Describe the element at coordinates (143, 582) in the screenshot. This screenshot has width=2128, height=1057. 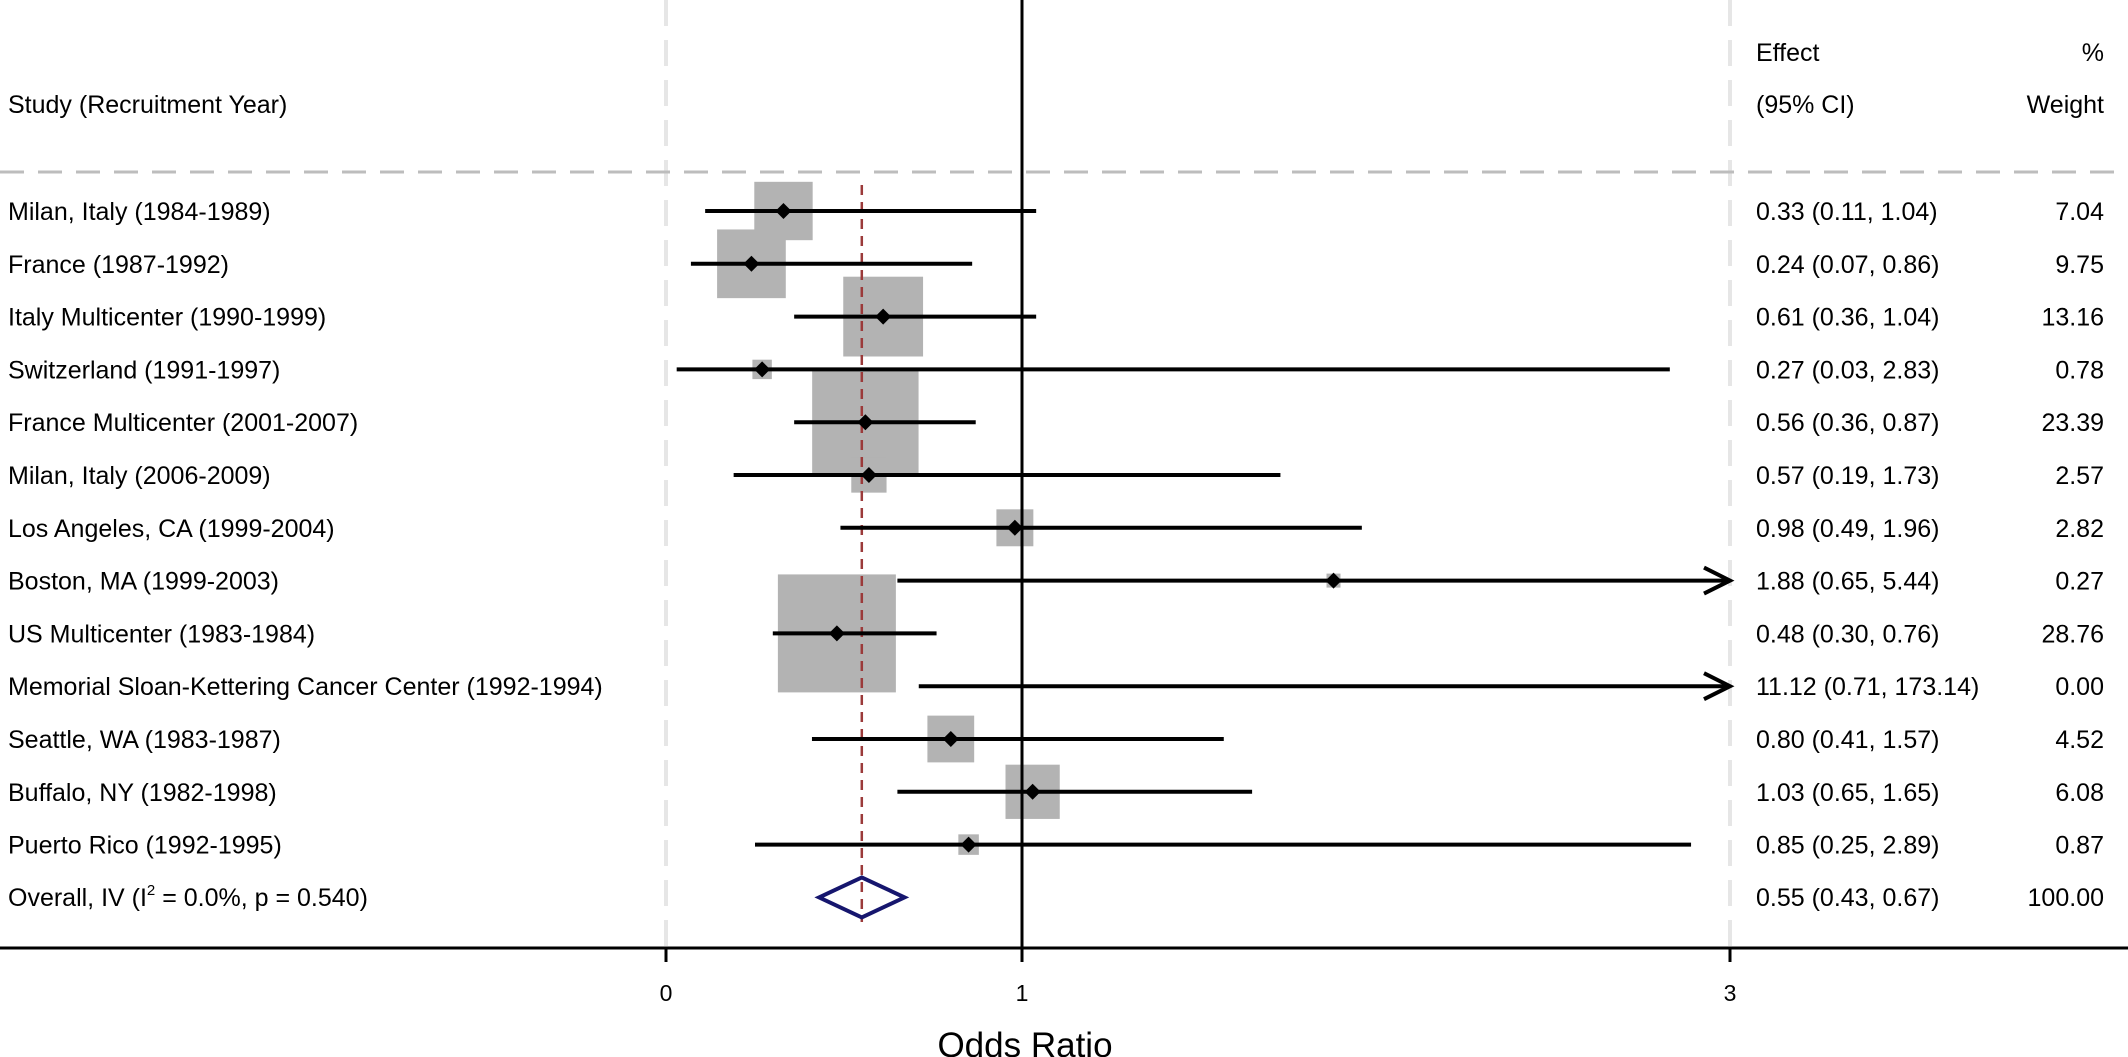
I see `study-label: Boston, MA (1999-2003)` at that location.